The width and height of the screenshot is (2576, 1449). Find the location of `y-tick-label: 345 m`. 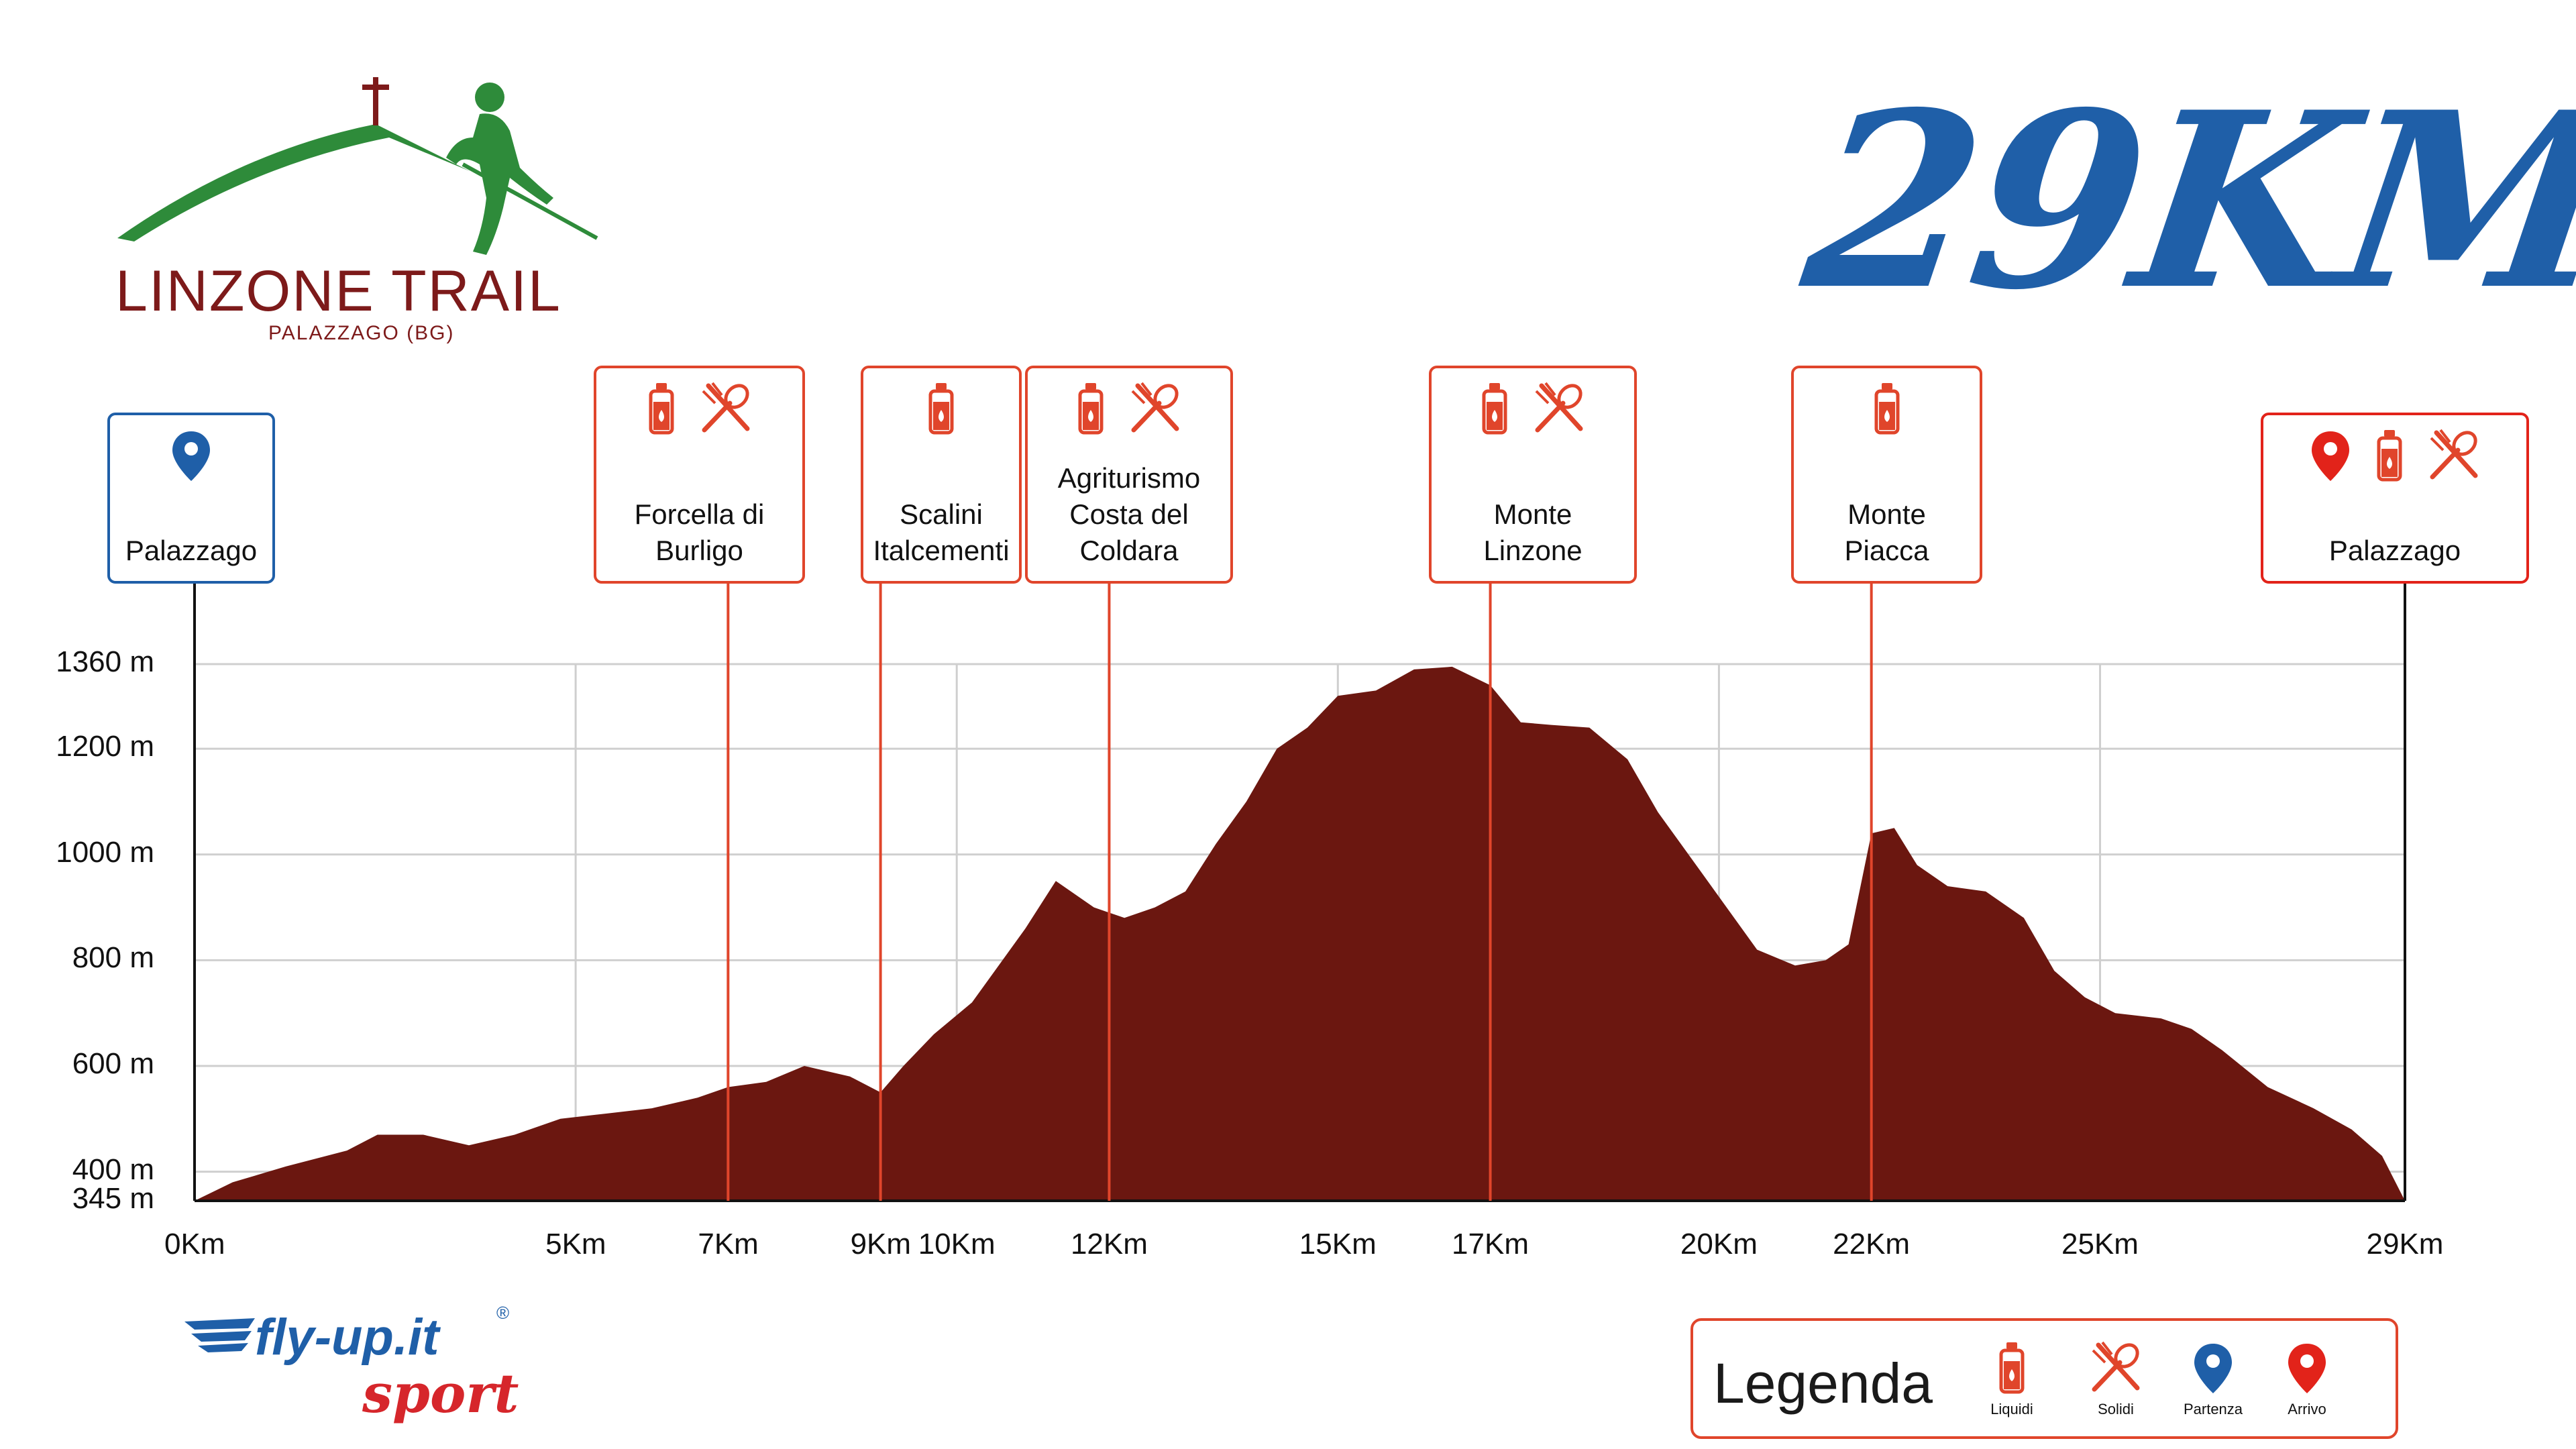

y-tick-label: 345 m is located at coordinates (113, 1198).